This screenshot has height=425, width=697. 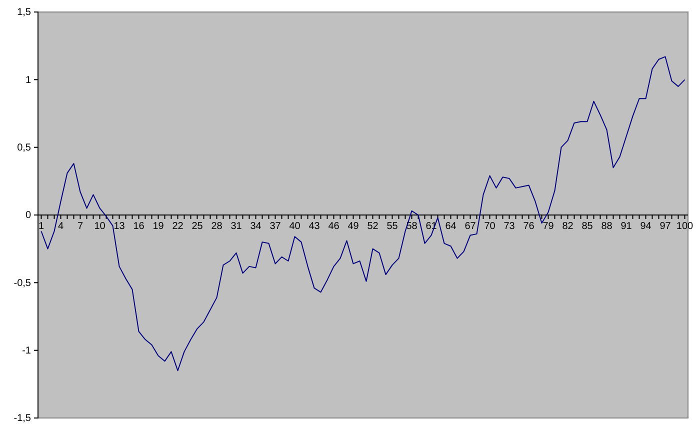 I want to click on x-tick-label: 19, so click(x=158, y=226).